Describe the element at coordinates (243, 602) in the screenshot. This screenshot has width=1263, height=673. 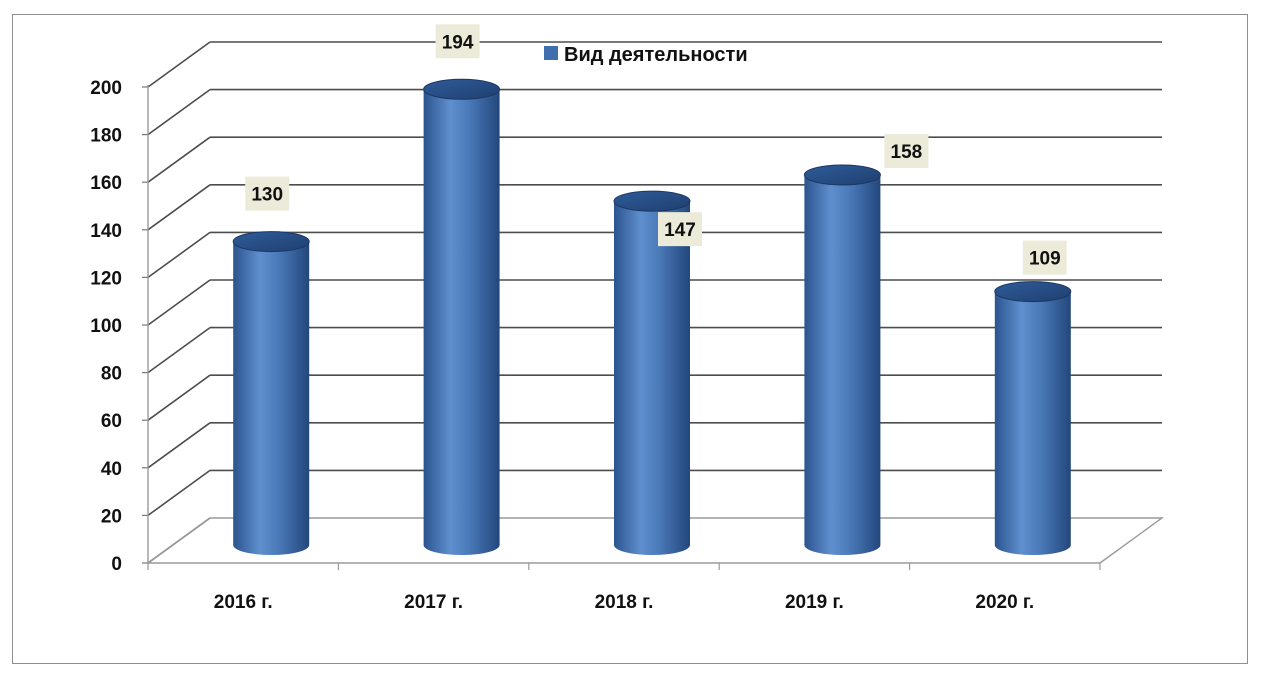
I see `x-tick-label: 2016 г.` at that location.